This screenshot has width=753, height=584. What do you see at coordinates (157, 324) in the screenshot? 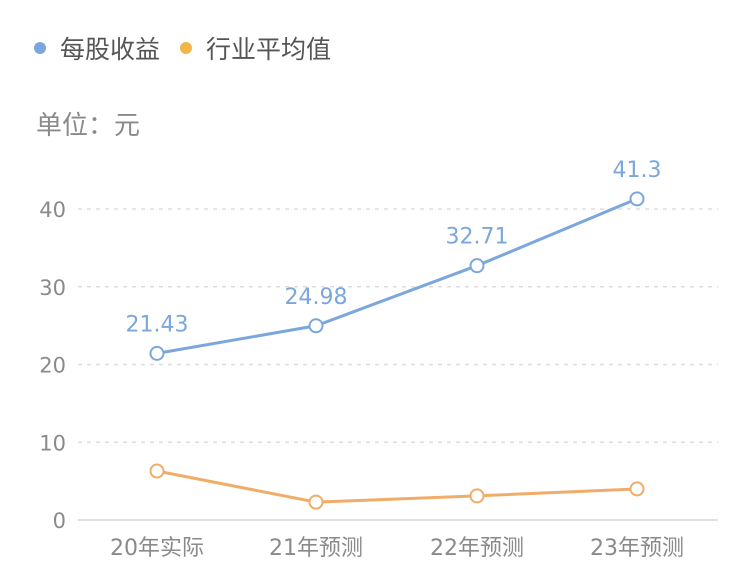
I see `data-label: 21.43` at bounding box center [157, 324].